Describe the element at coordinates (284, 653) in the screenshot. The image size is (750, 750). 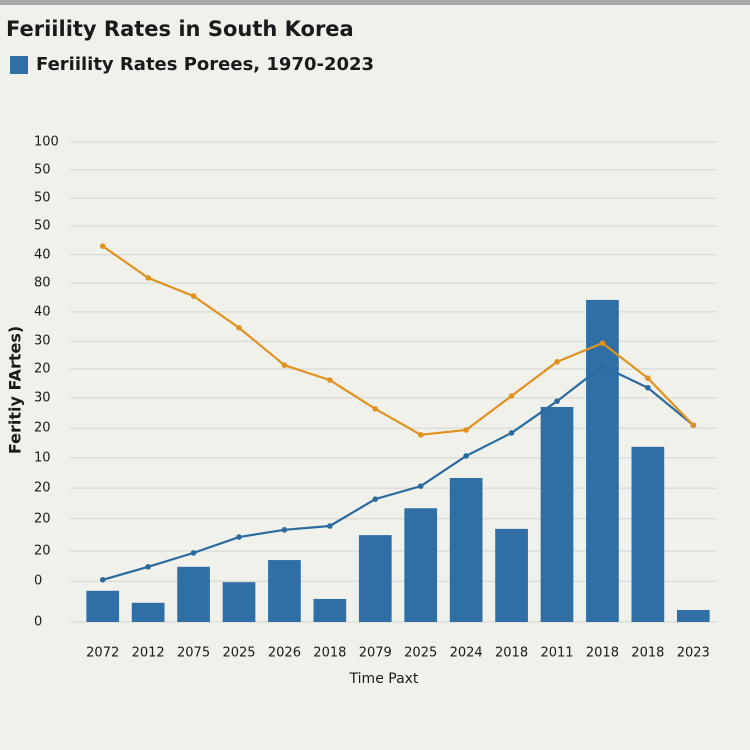
I see `x-tick-label: 2026` at that location.